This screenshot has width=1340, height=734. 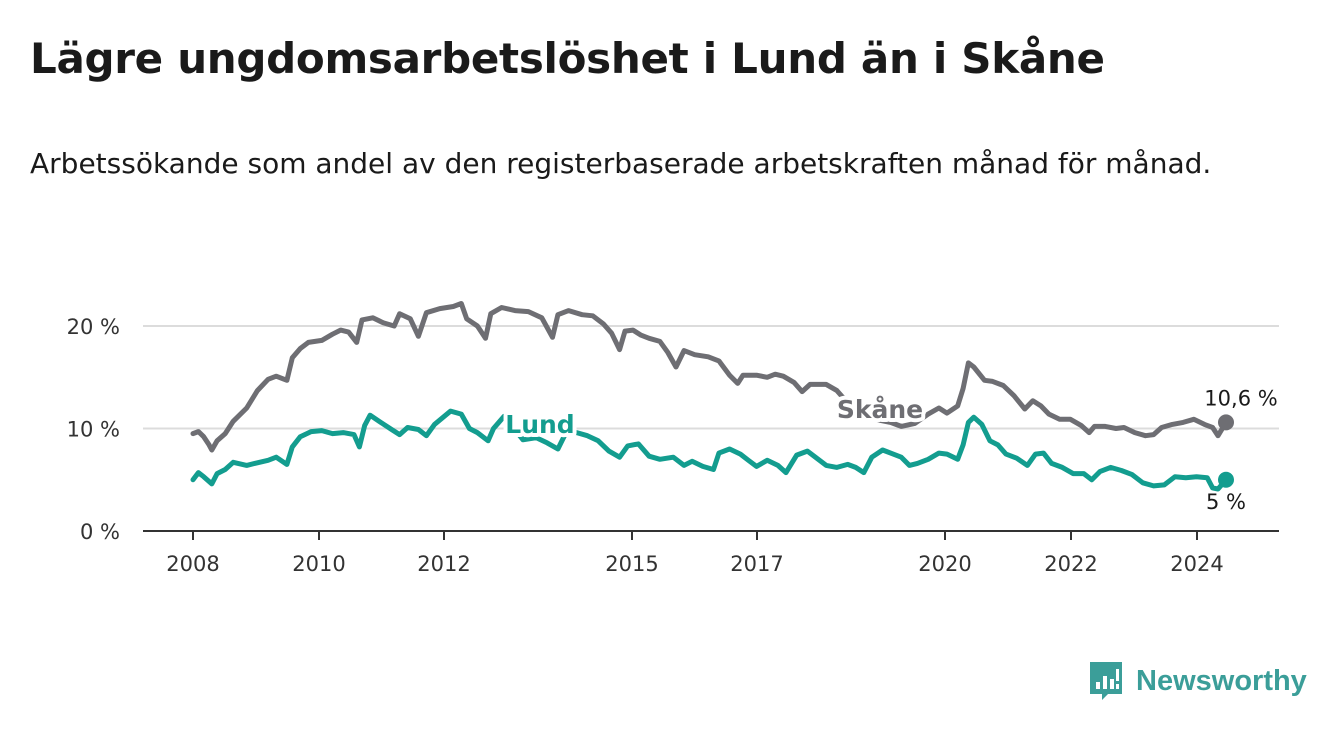 What do you see at coordinates (93, 430) in the screenshot?
I see `y-tick-label: 10 %` at bounding box center [93, 430].